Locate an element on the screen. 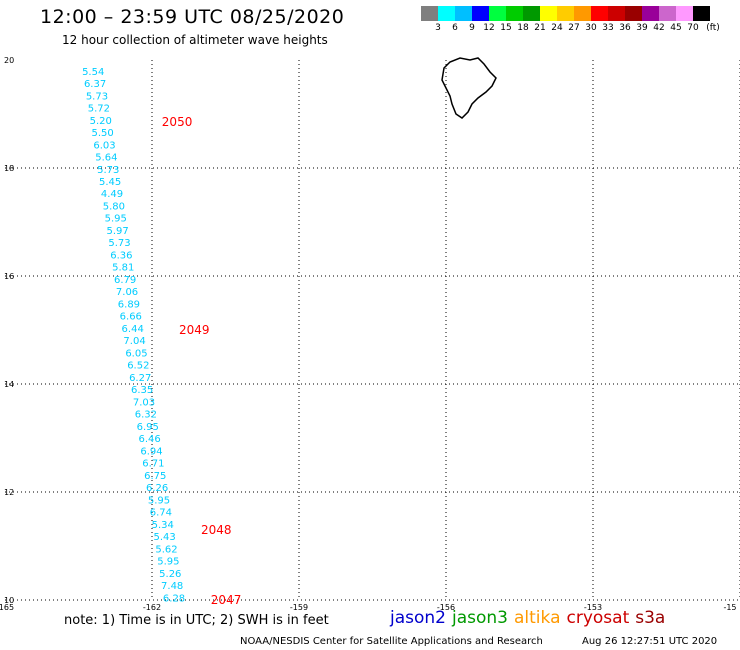  swh-value: 5.62 is located at coordinates (166, 549).